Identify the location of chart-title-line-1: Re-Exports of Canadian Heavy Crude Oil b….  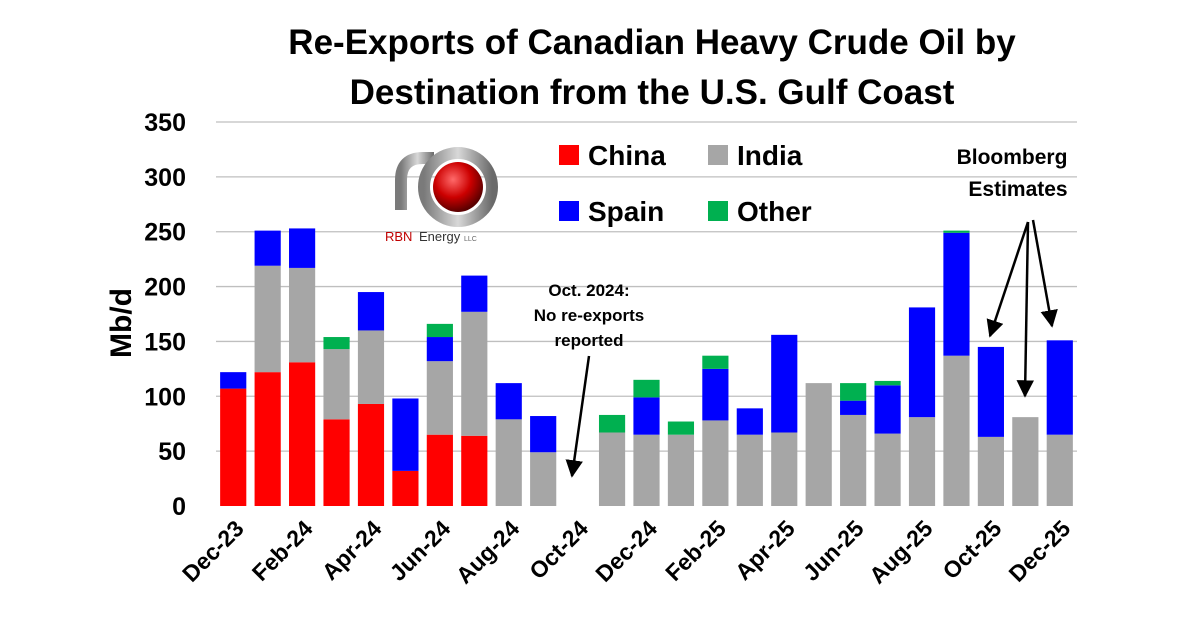
(652, 42).